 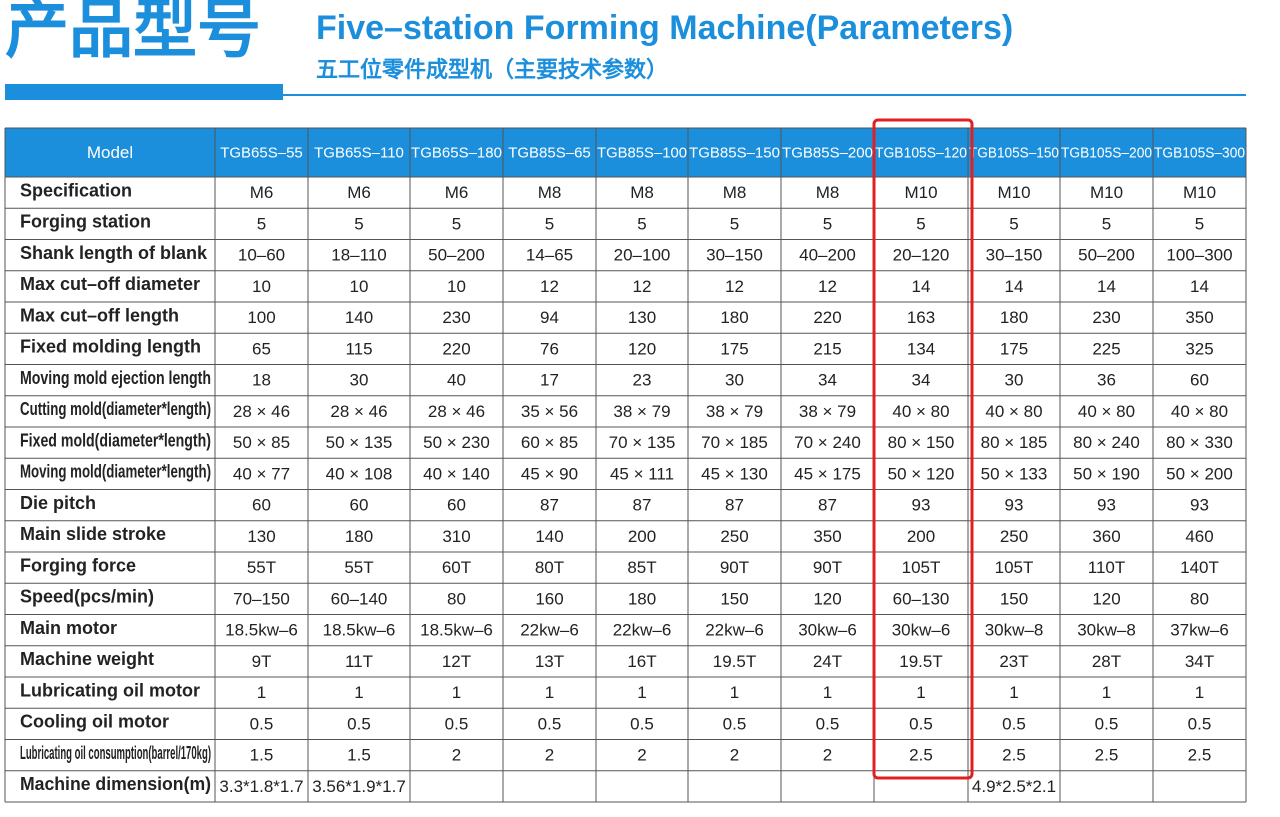 What do you see at coordinates (549, 567) in the screenshot?
I see `cell: 80T` at bounding box center [549, 567].